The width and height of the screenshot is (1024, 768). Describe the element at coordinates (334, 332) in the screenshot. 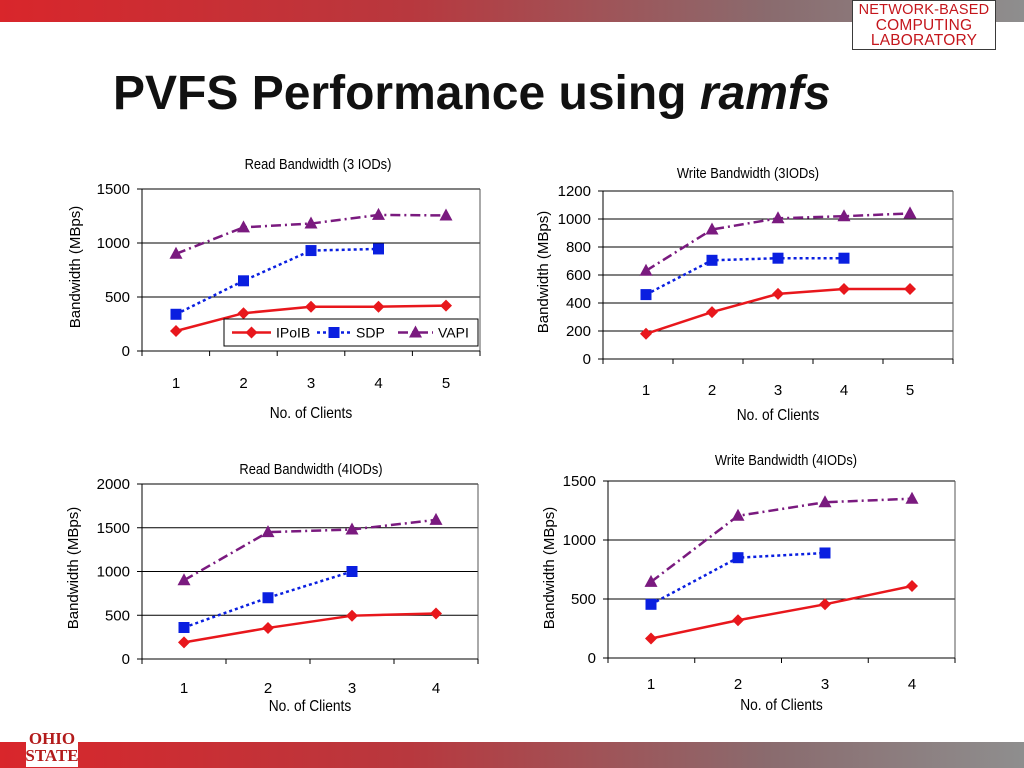

I see `legend-marker-sdp` at that location.